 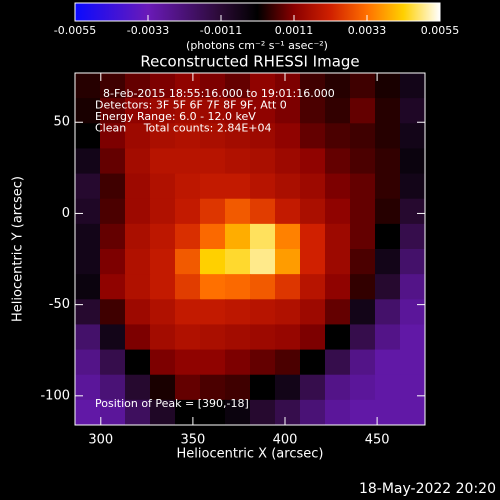 What do you see at coordinates (100, 440) in the screenshot?
I see `x-tick-label: 300` at bounding box center [100, 440].